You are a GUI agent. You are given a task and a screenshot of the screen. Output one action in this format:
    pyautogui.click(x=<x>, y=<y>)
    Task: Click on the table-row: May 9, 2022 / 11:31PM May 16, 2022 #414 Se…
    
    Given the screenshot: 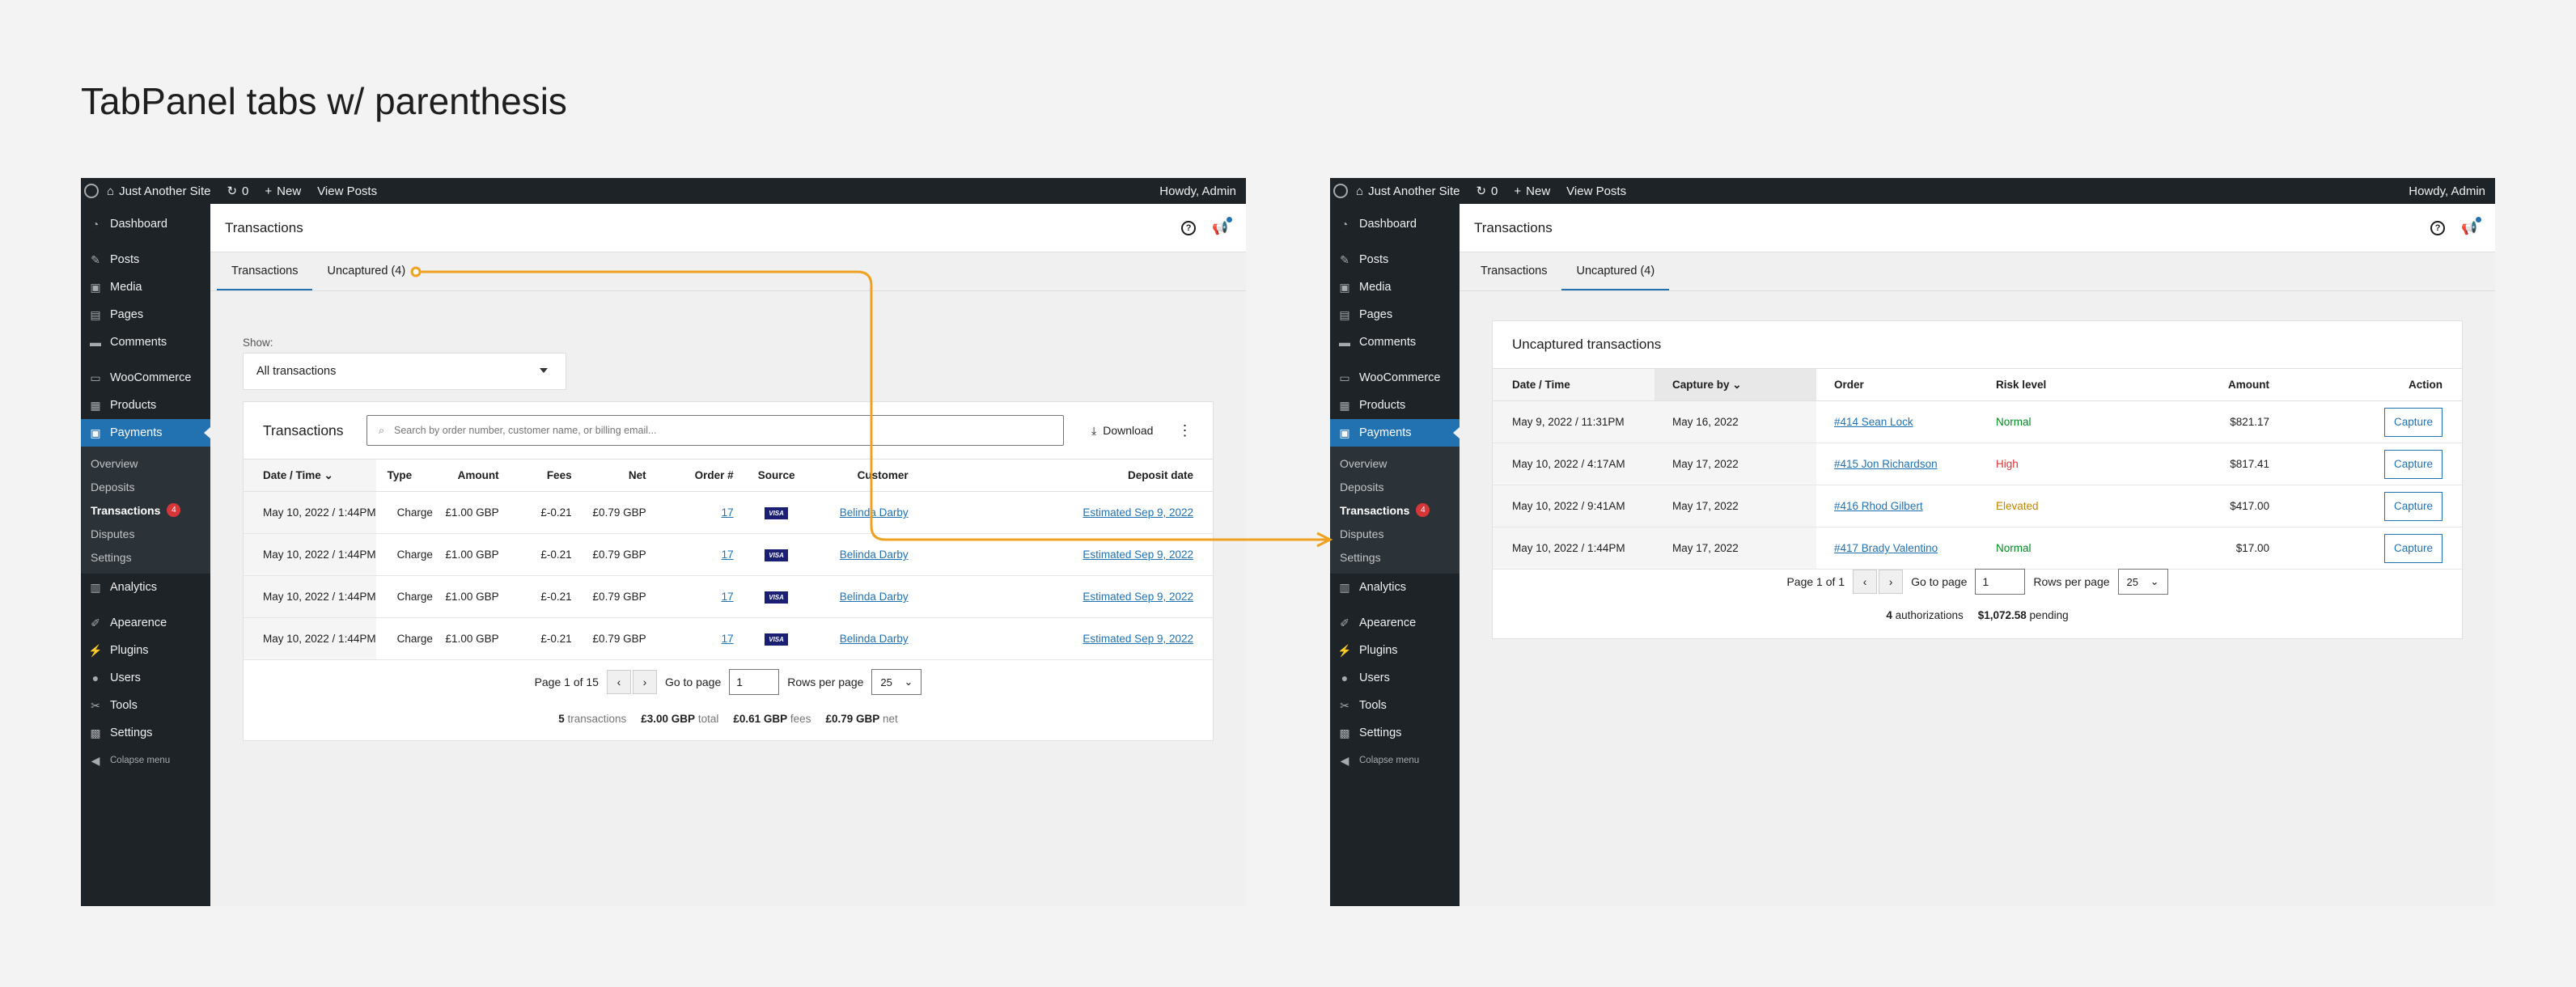 What is the action you would take?
    pyautogui.click(x=1977, y=421)
    